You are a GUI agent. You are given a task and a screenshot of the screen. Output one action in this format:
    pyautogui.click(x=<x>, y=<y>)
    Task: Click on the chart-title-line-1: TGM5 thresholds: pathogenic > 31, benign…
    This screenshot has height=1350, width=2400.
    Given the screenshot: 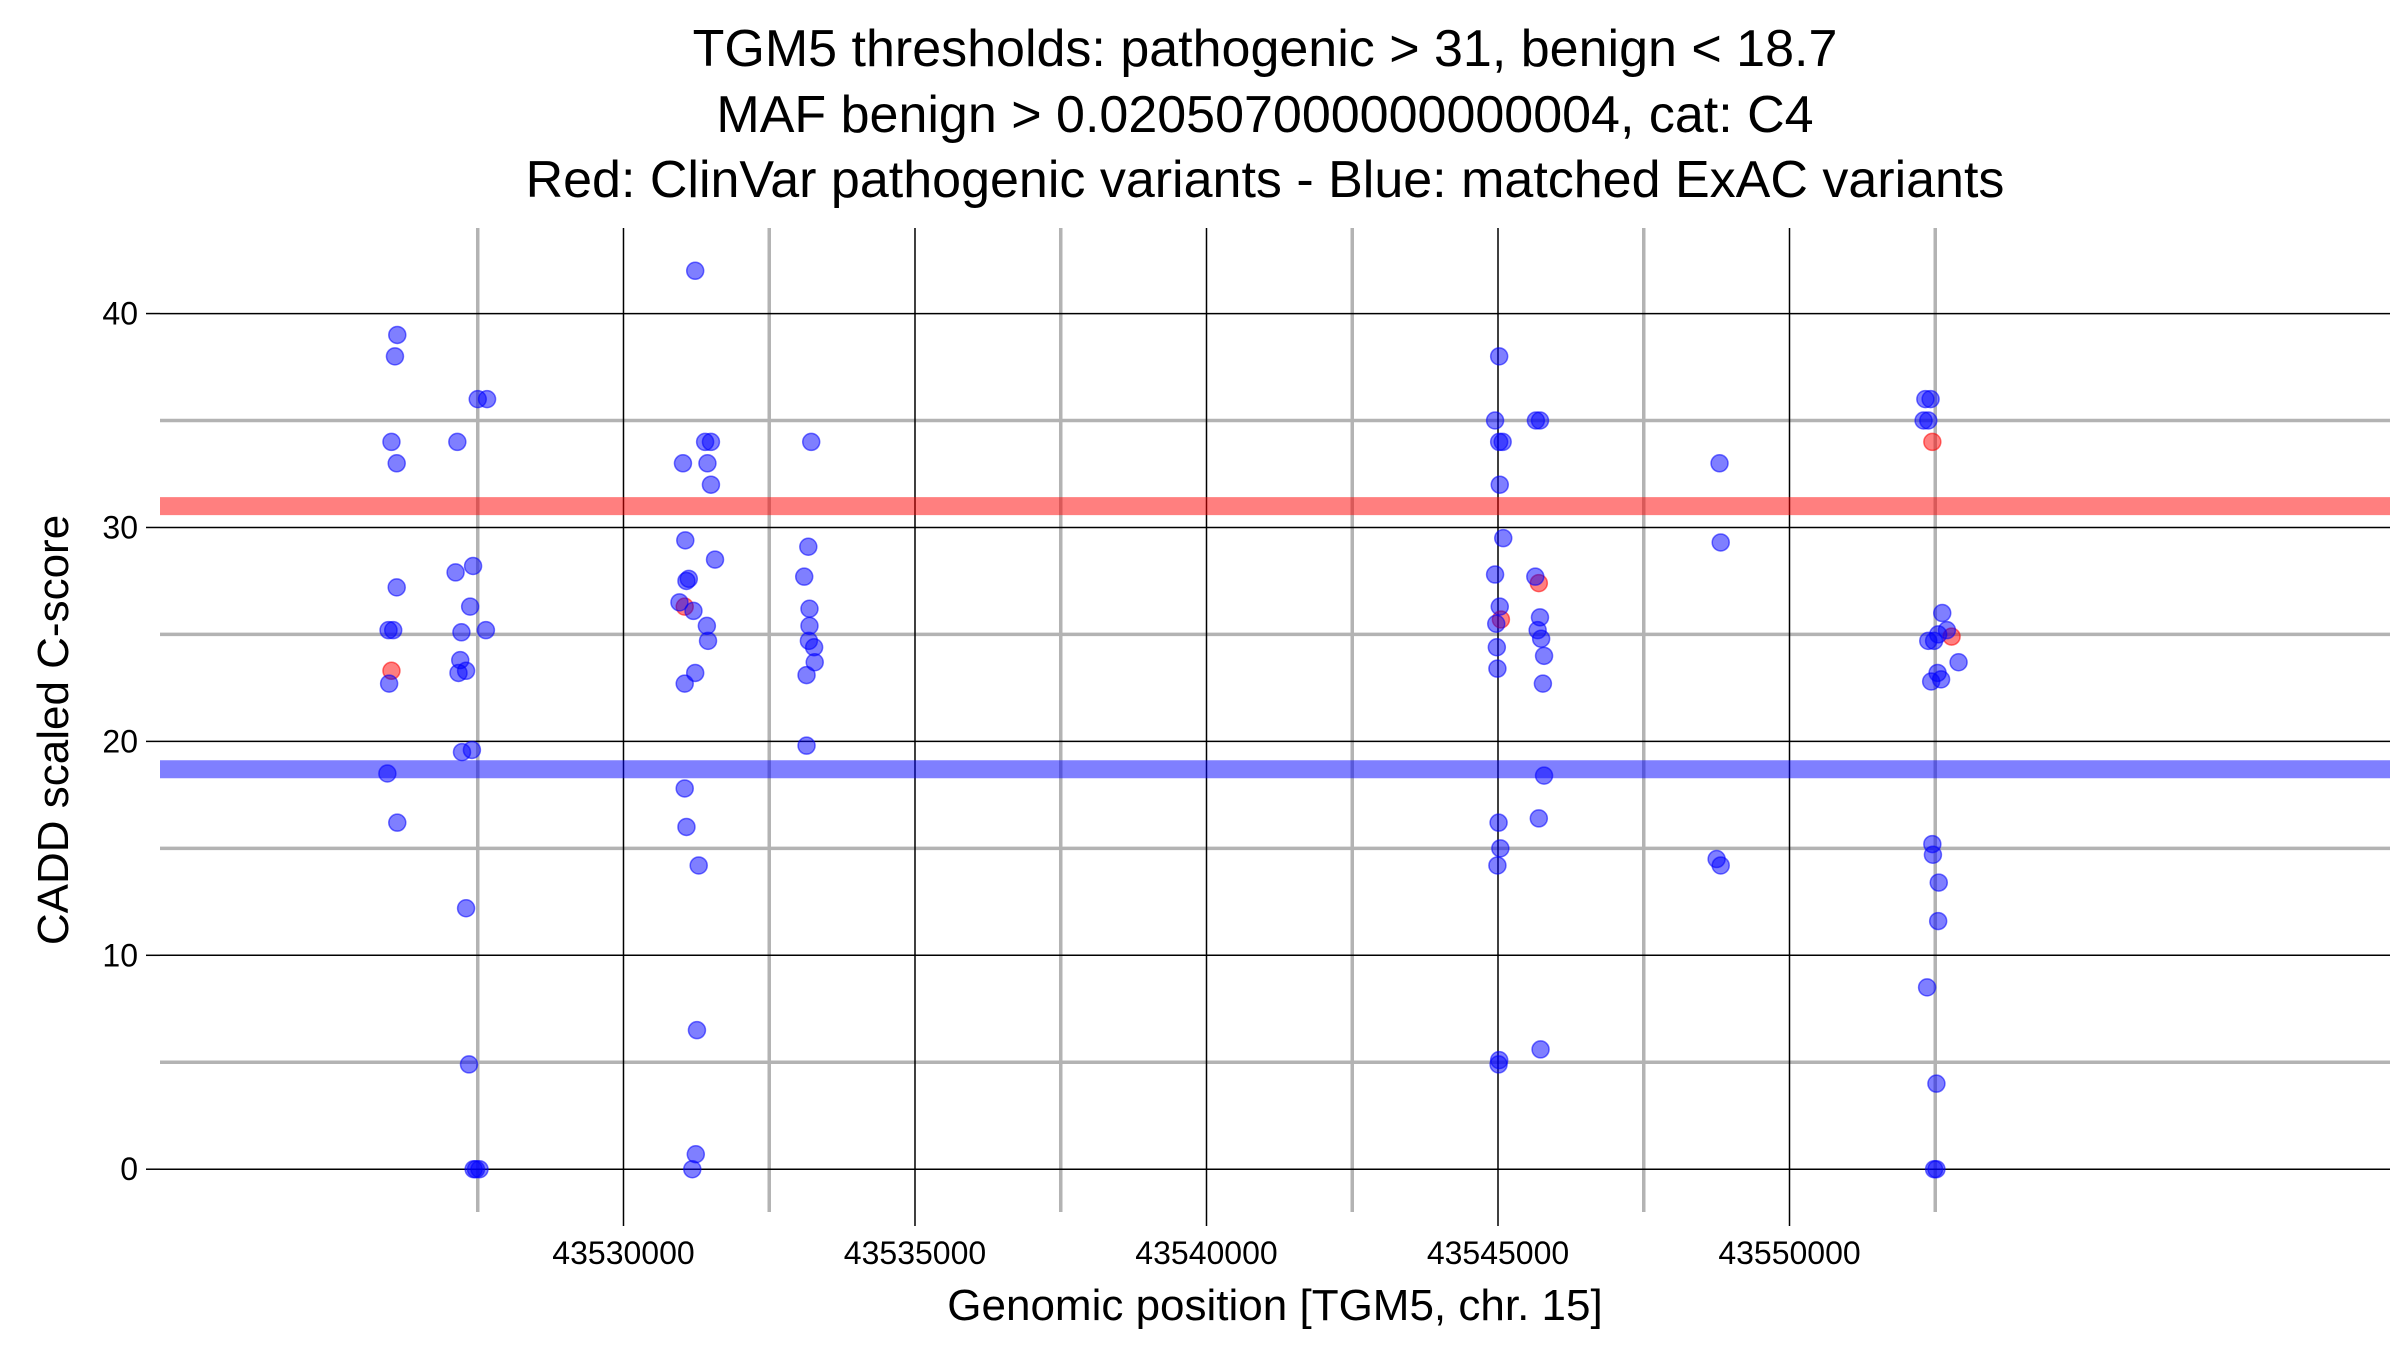 What is the action you would take?
    pyautogui.click(x=1265, y=49)
    